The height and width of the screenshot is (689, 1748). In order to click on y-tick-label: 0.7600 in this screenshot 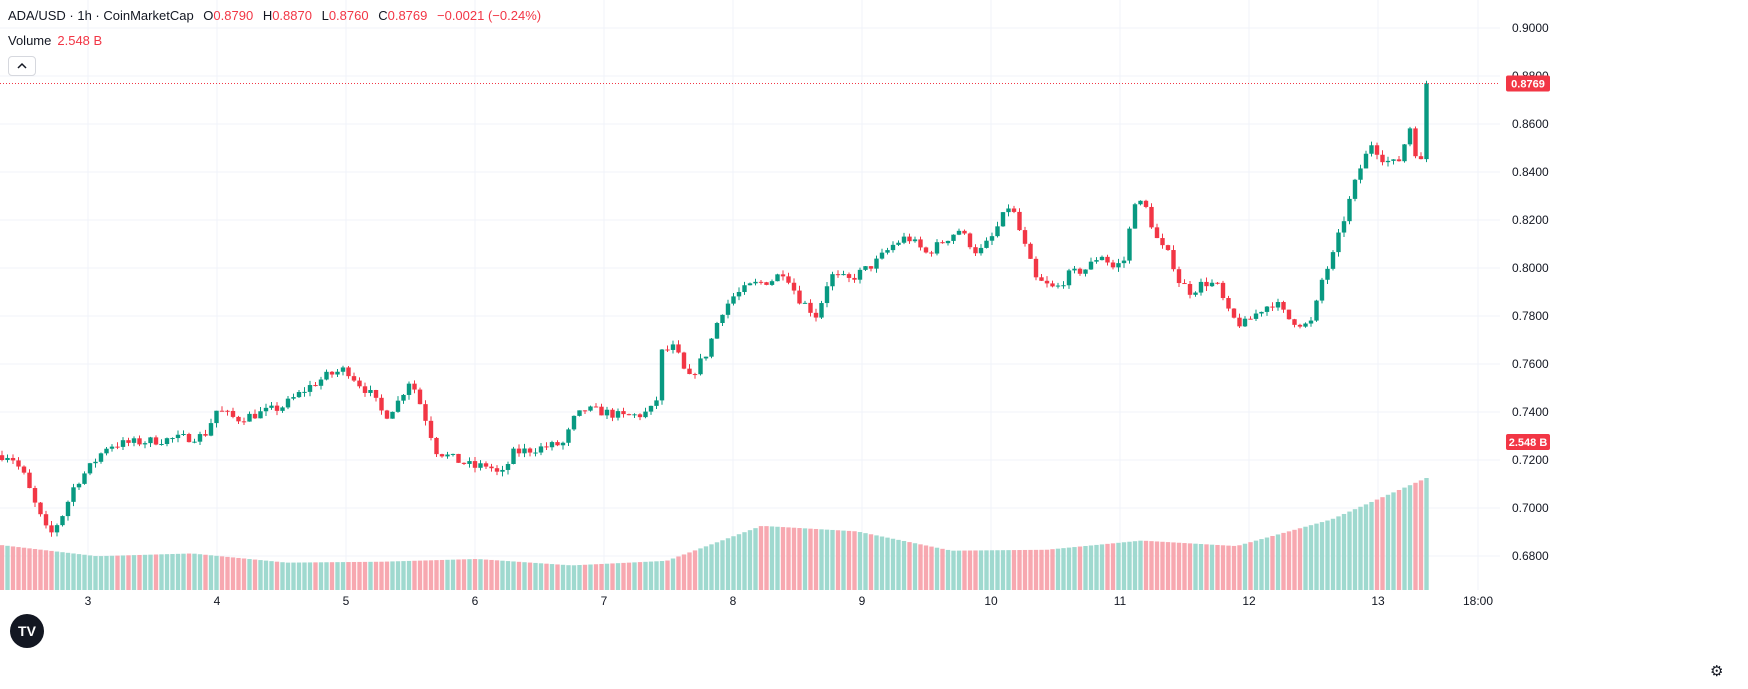, I will do `click(1530, 364)`.